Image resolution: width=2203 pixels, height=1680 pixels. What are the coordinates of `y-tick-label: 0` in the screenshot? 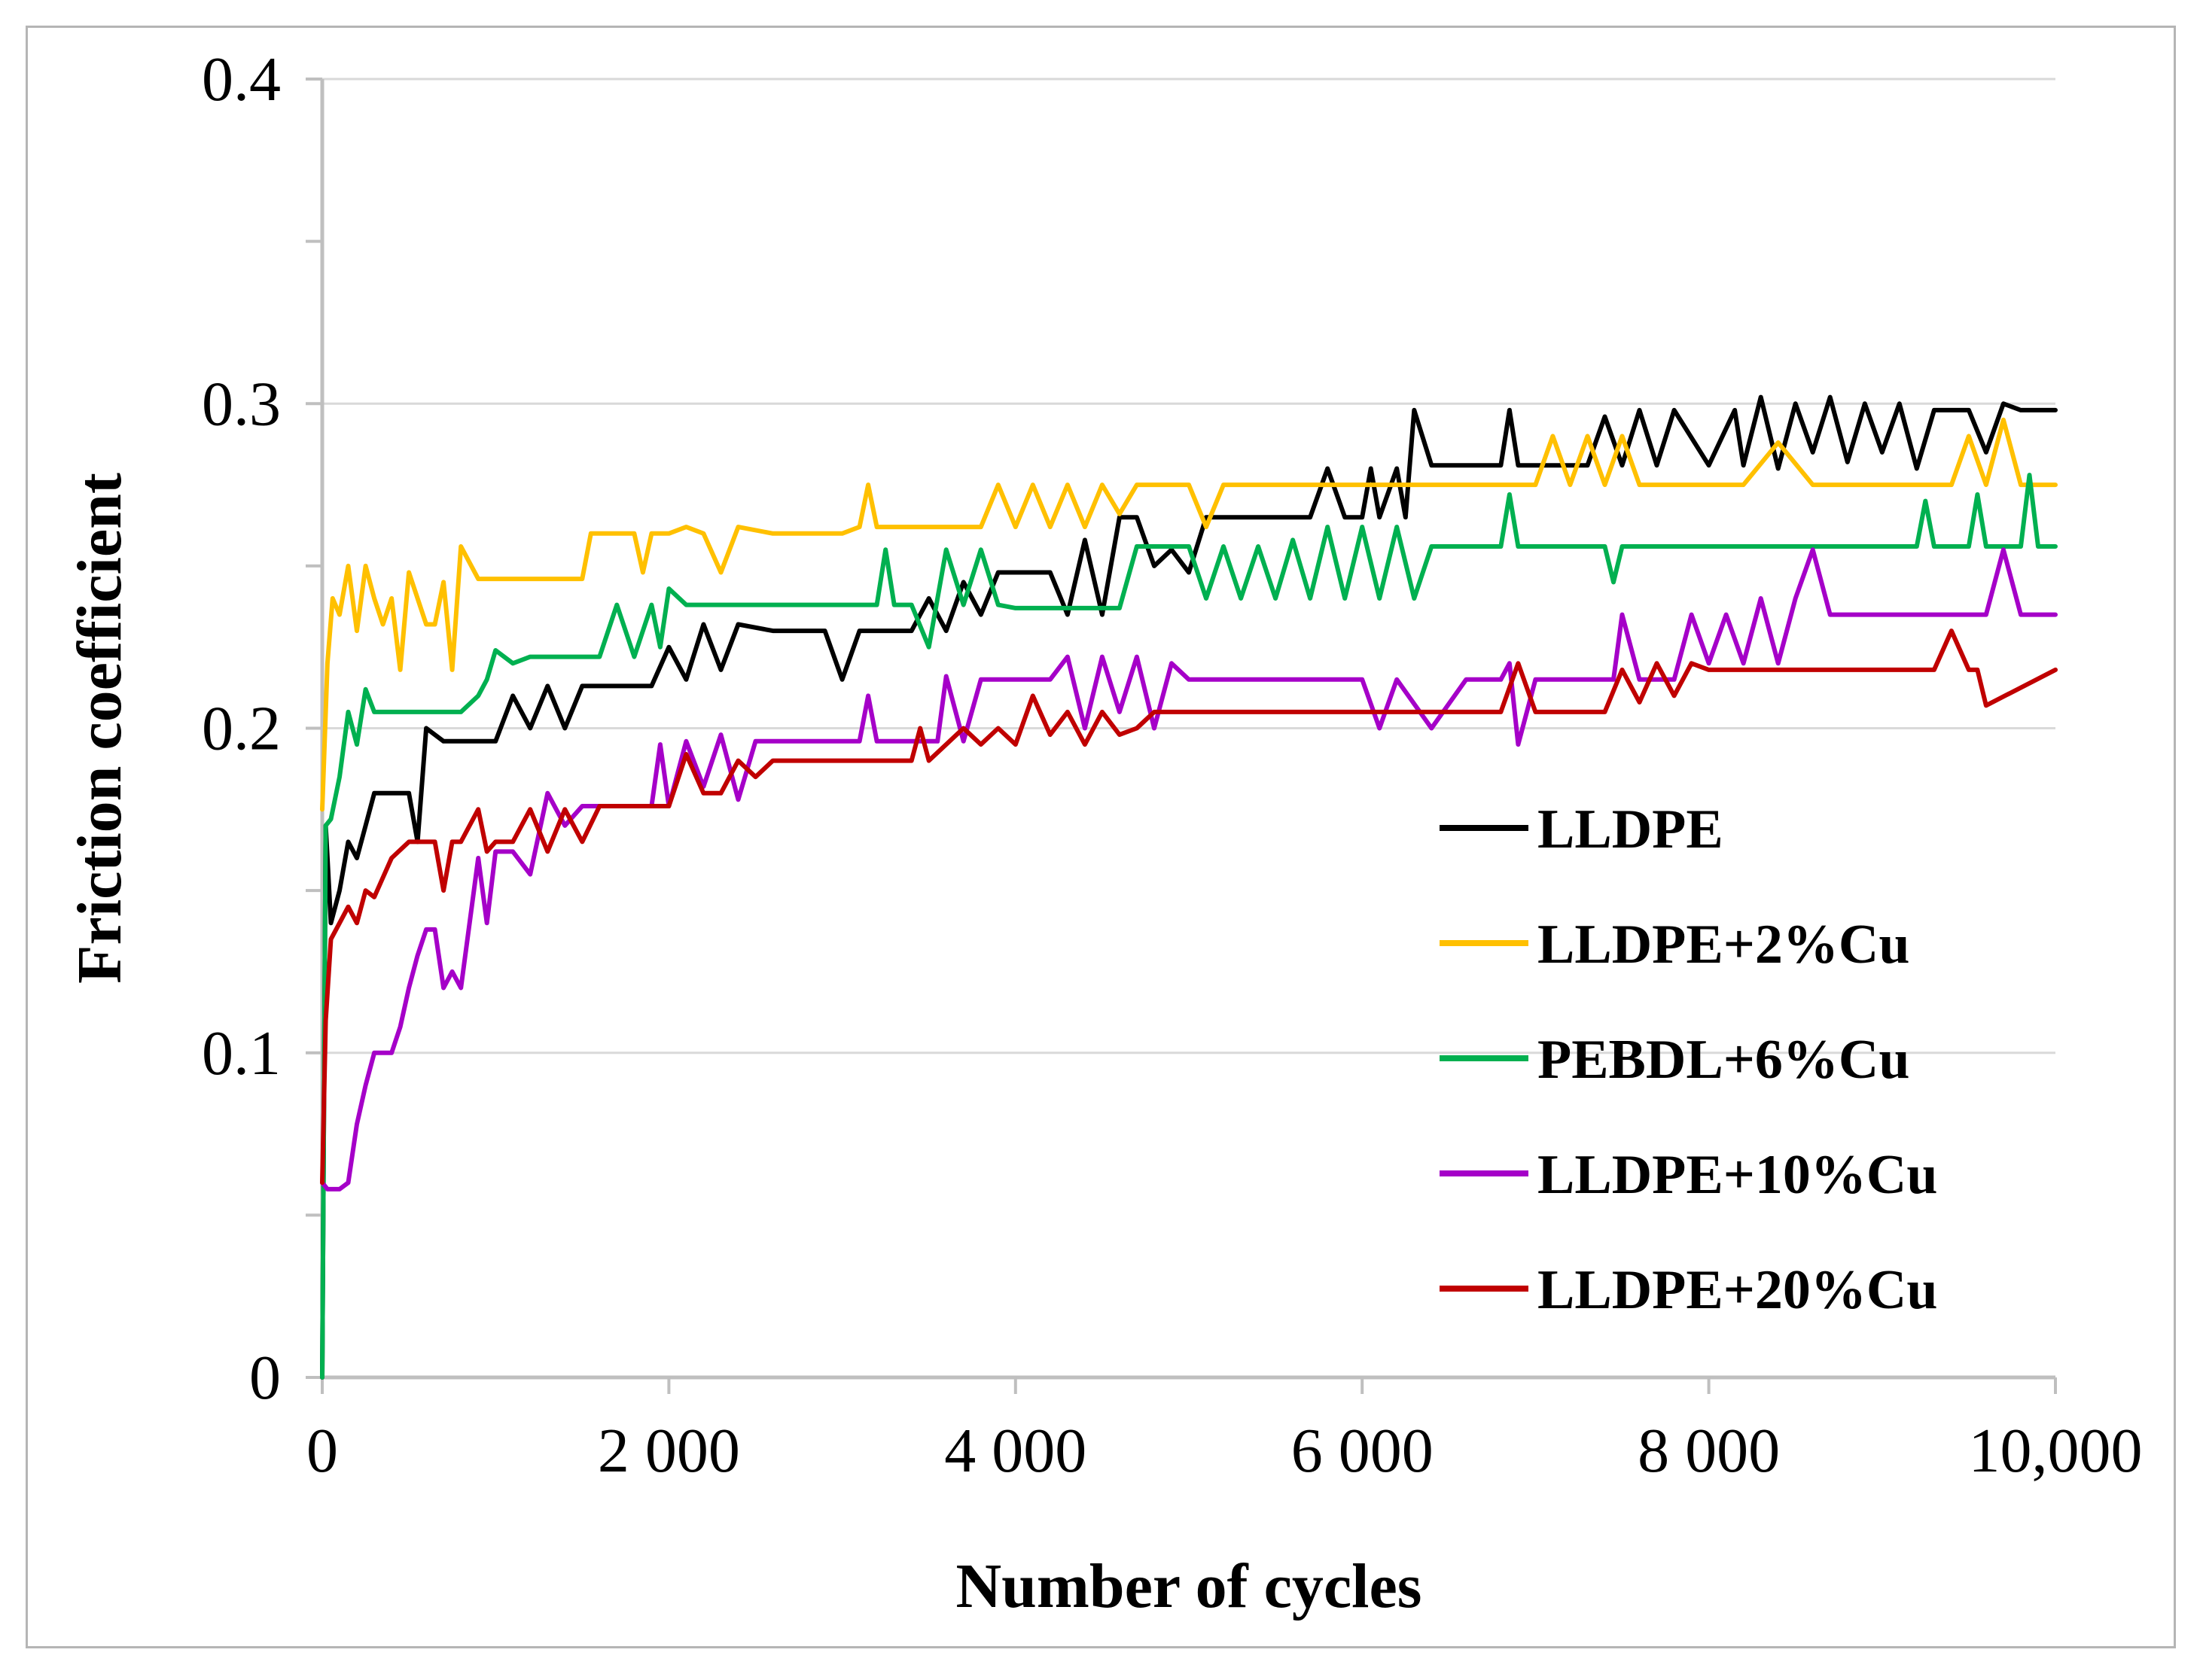 It's located at (265, 1378).